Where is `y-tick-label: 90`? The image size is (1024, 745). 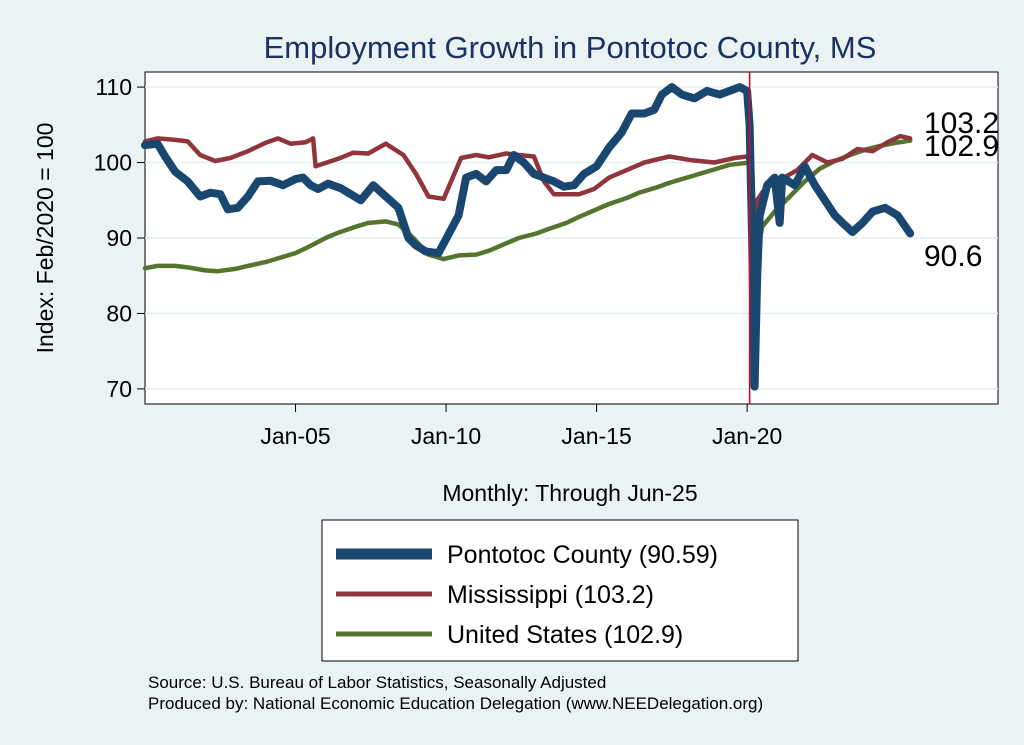 y-tick-label: 90 is located at coordinates (119, 238).